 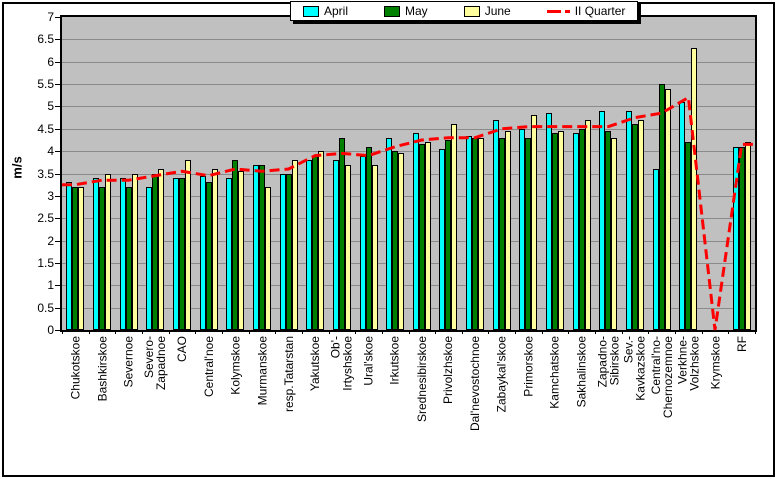 What do you see at coordinates (688, 363) in the screenshot?
I see `x-category-label-text: Verkhne- Volzhskoe` at bounding box center [688, 363].